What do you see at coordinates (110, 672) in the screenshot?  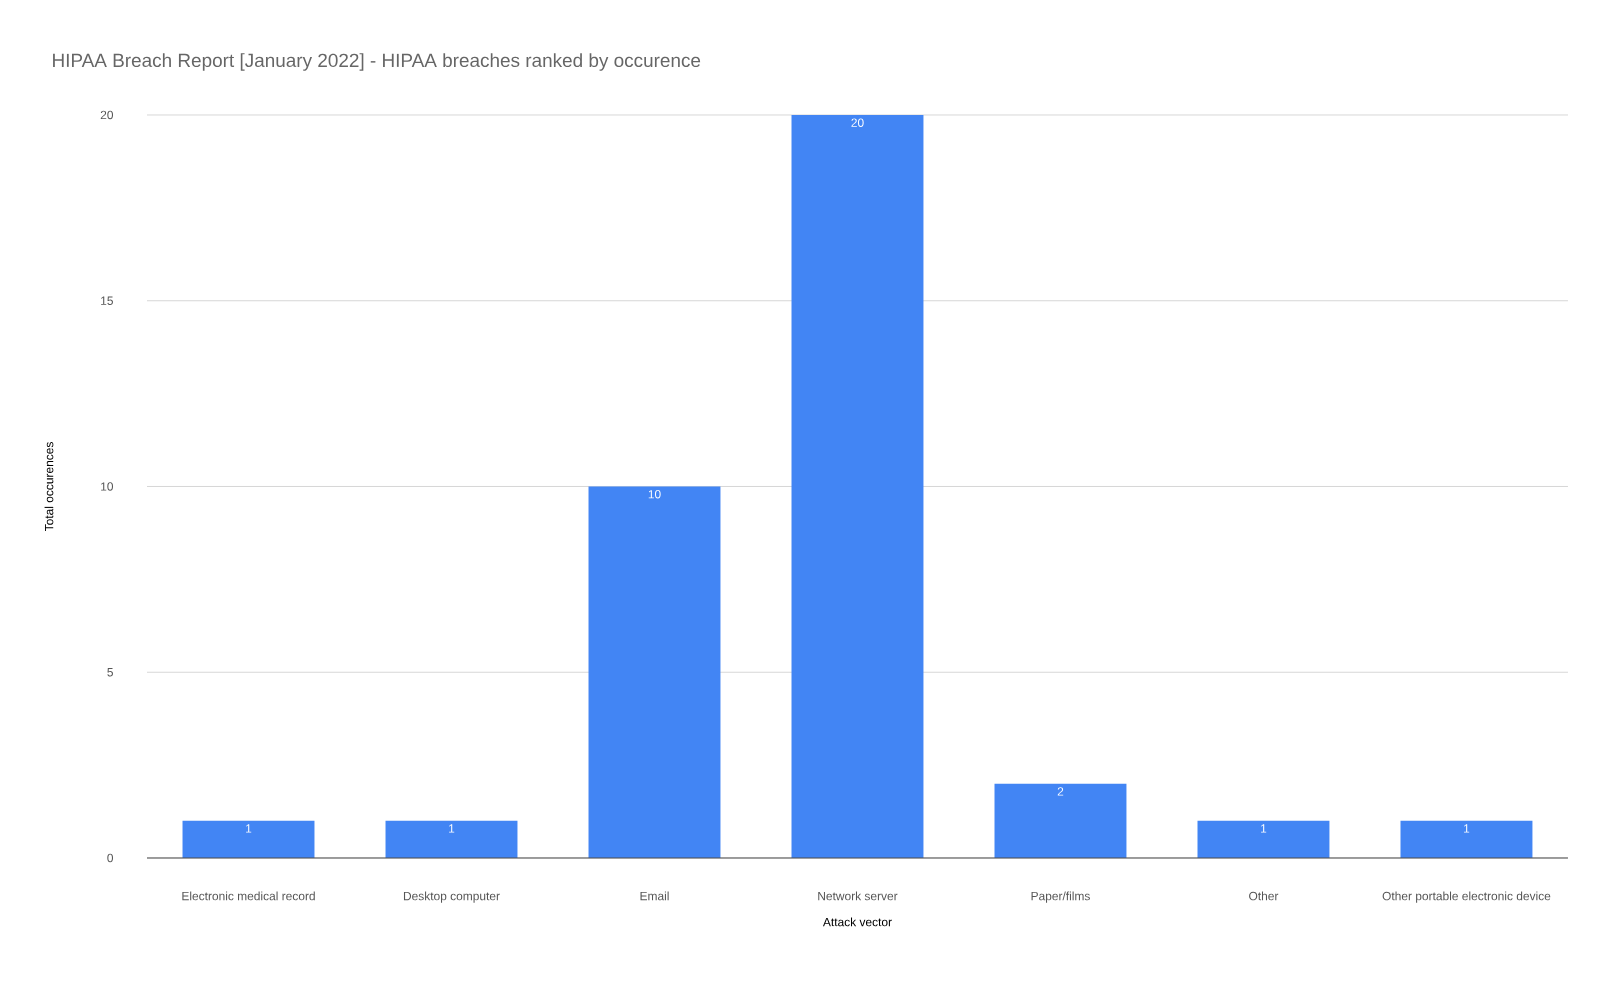 I see `y-tick-label: 5` at bounding box center [110, 672].